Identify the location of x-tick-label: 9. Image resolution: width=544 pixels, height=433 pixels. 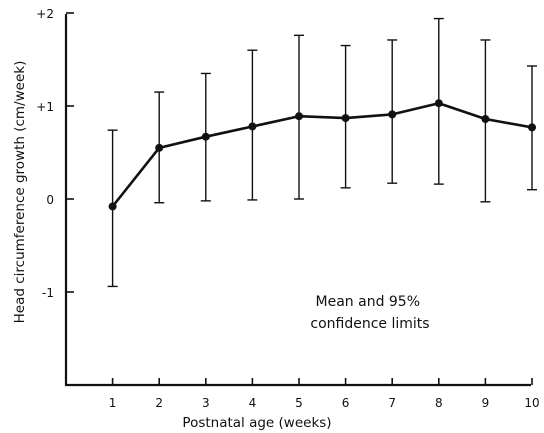
(486, 403).